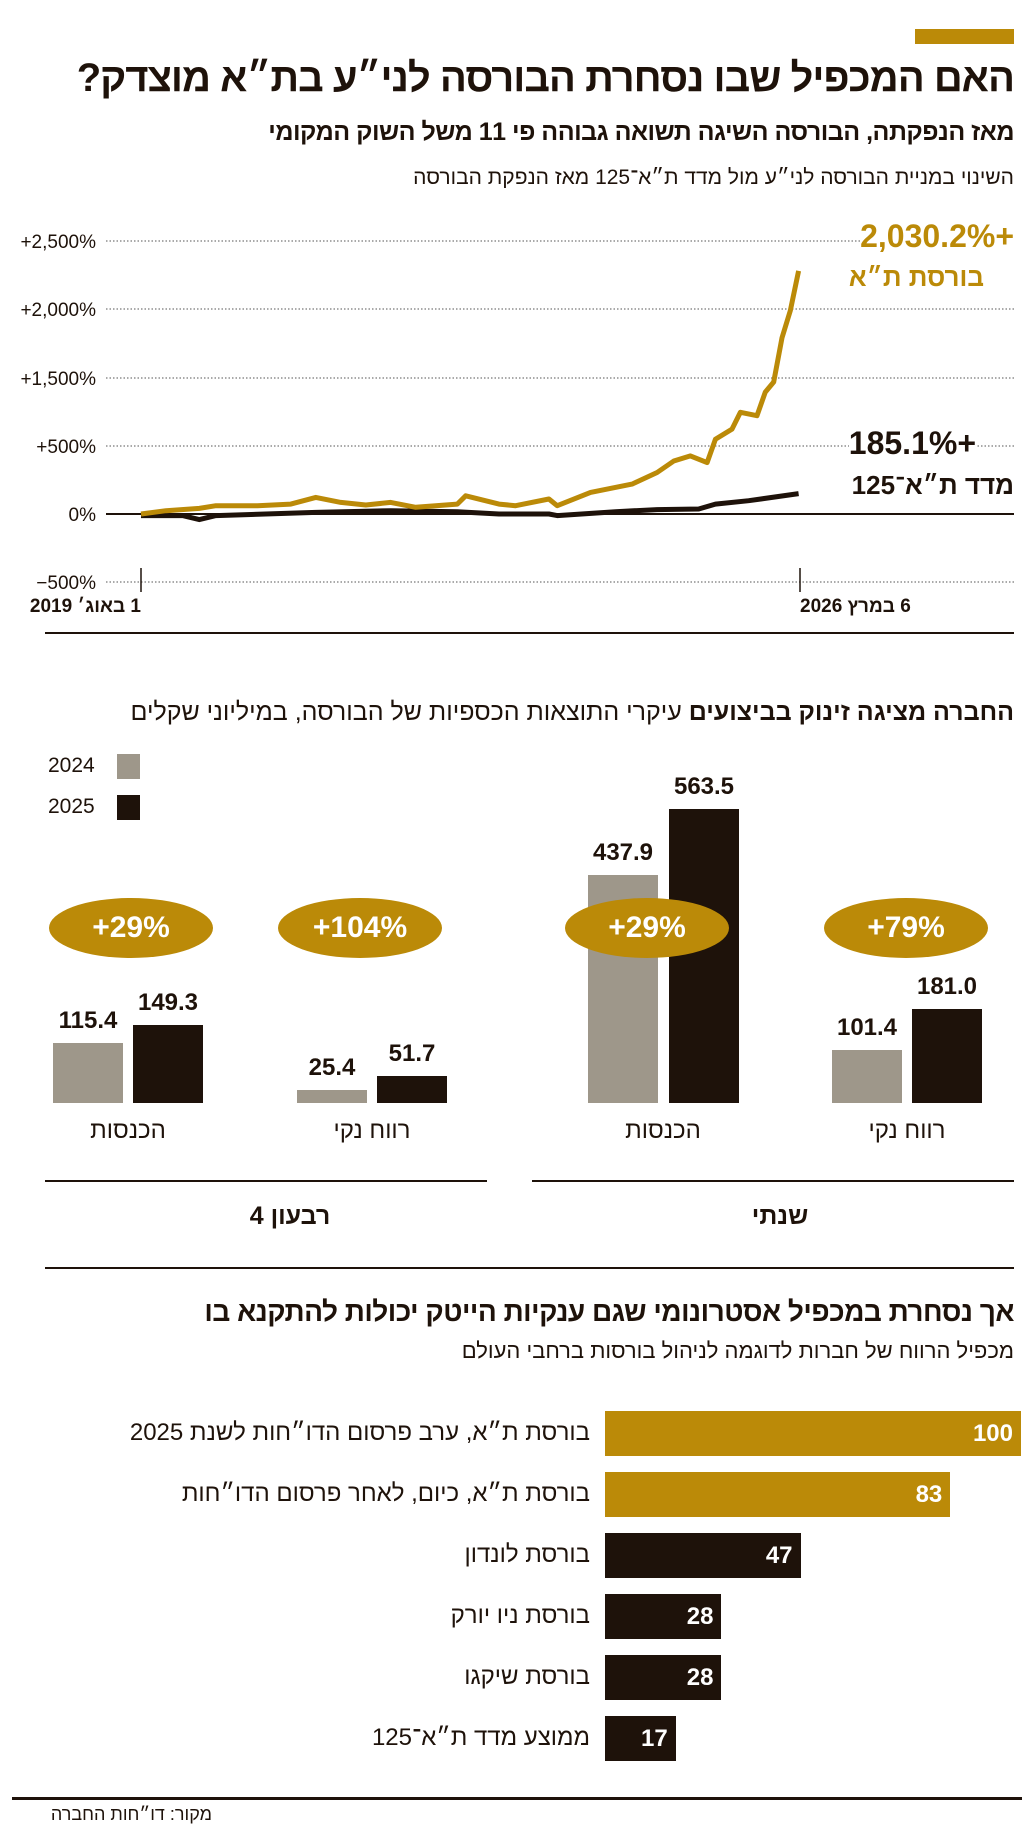 This screenshot has height=1825, width=1024. What do you see at coordinates (71, 765) in the screenshot?
I see `legend-label-2024: 2024` at bounding box center [71, 765].